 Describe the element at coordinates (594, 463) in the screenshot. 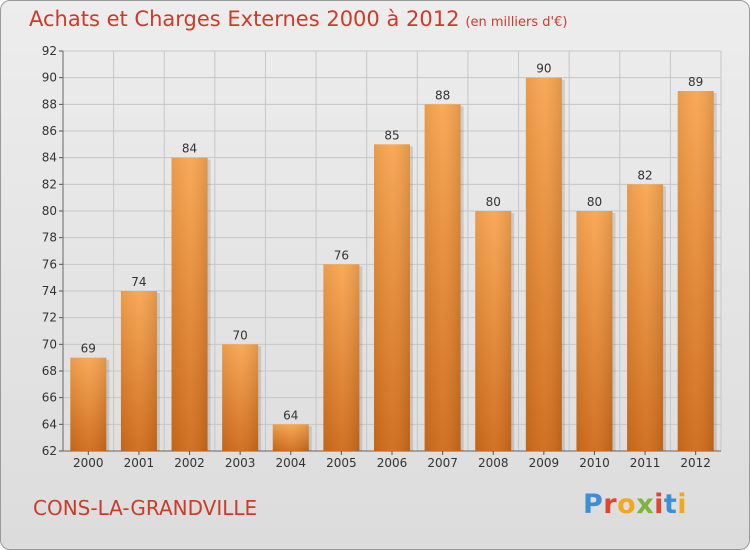

I see `x-tick-label: 2010` at that location.